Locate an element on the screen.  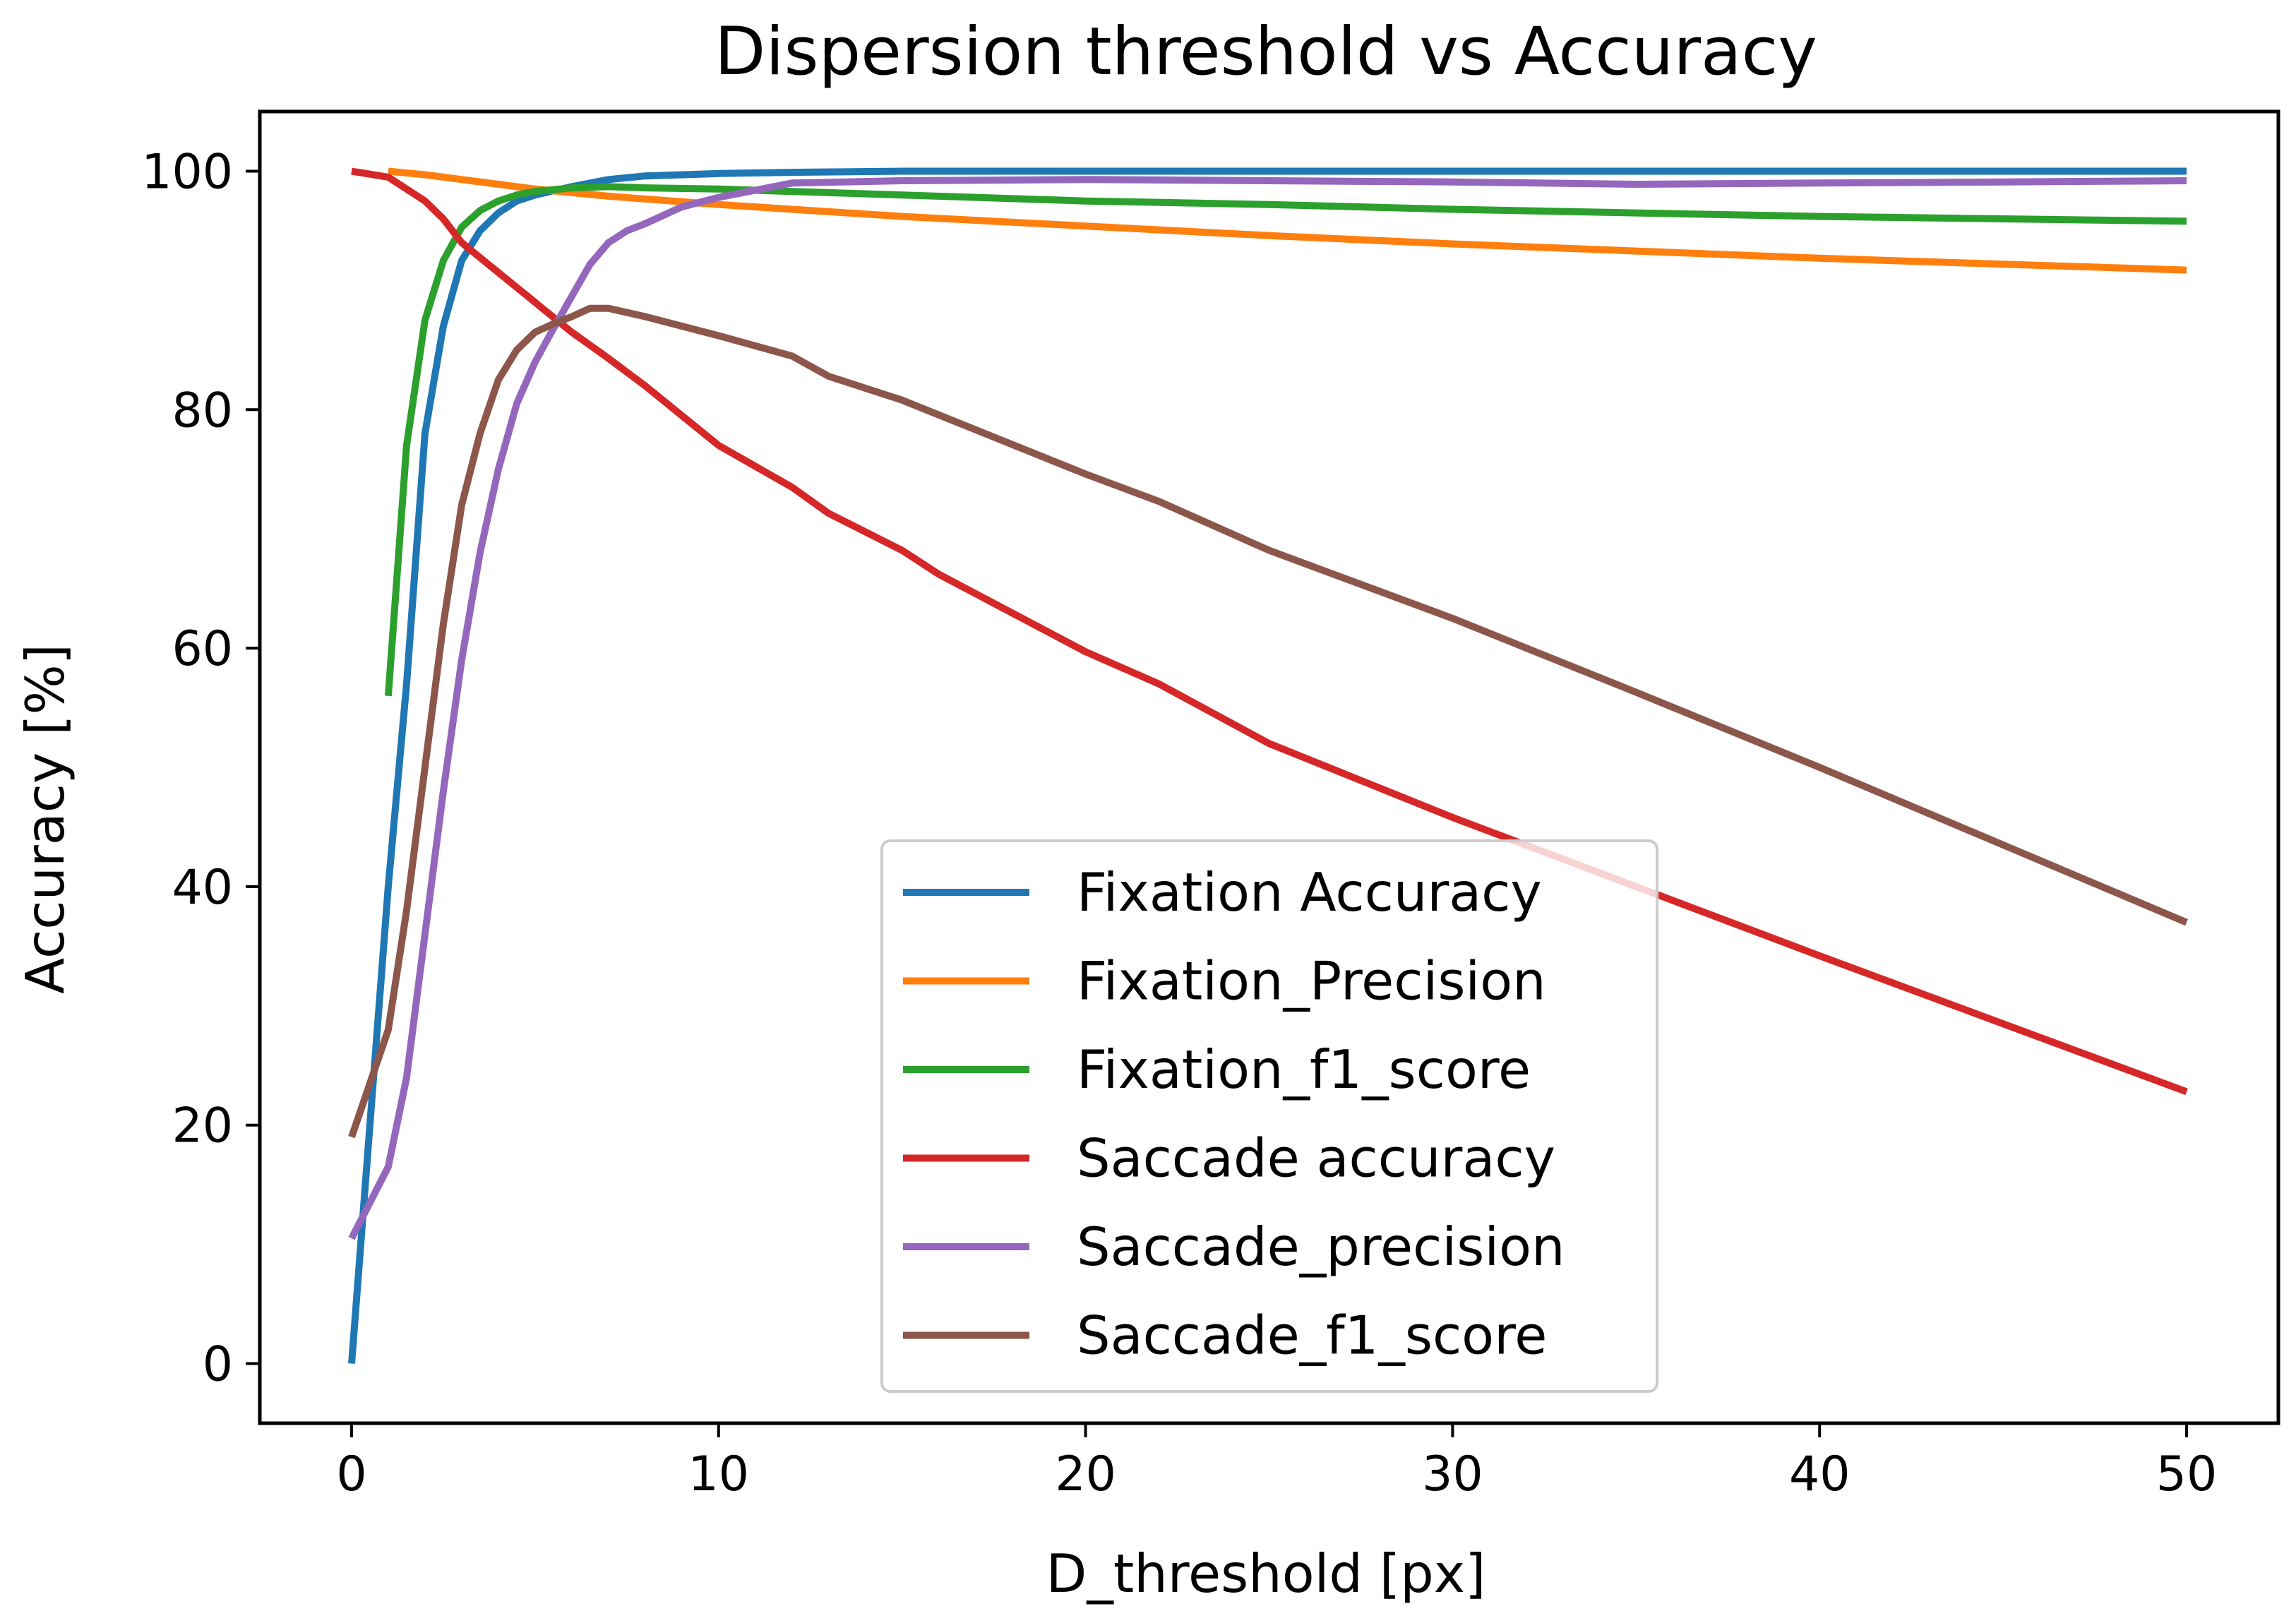
x-axis-label: D_threshold [px] is located at coordinates (1266, 1574).